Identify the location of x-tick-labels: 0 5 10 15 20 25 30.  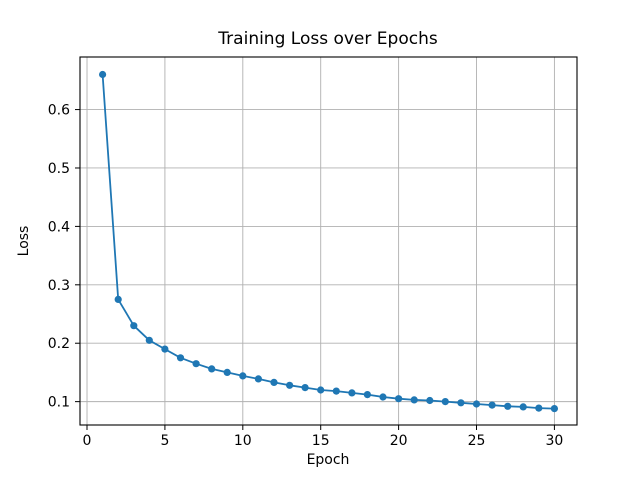
(323, 441).